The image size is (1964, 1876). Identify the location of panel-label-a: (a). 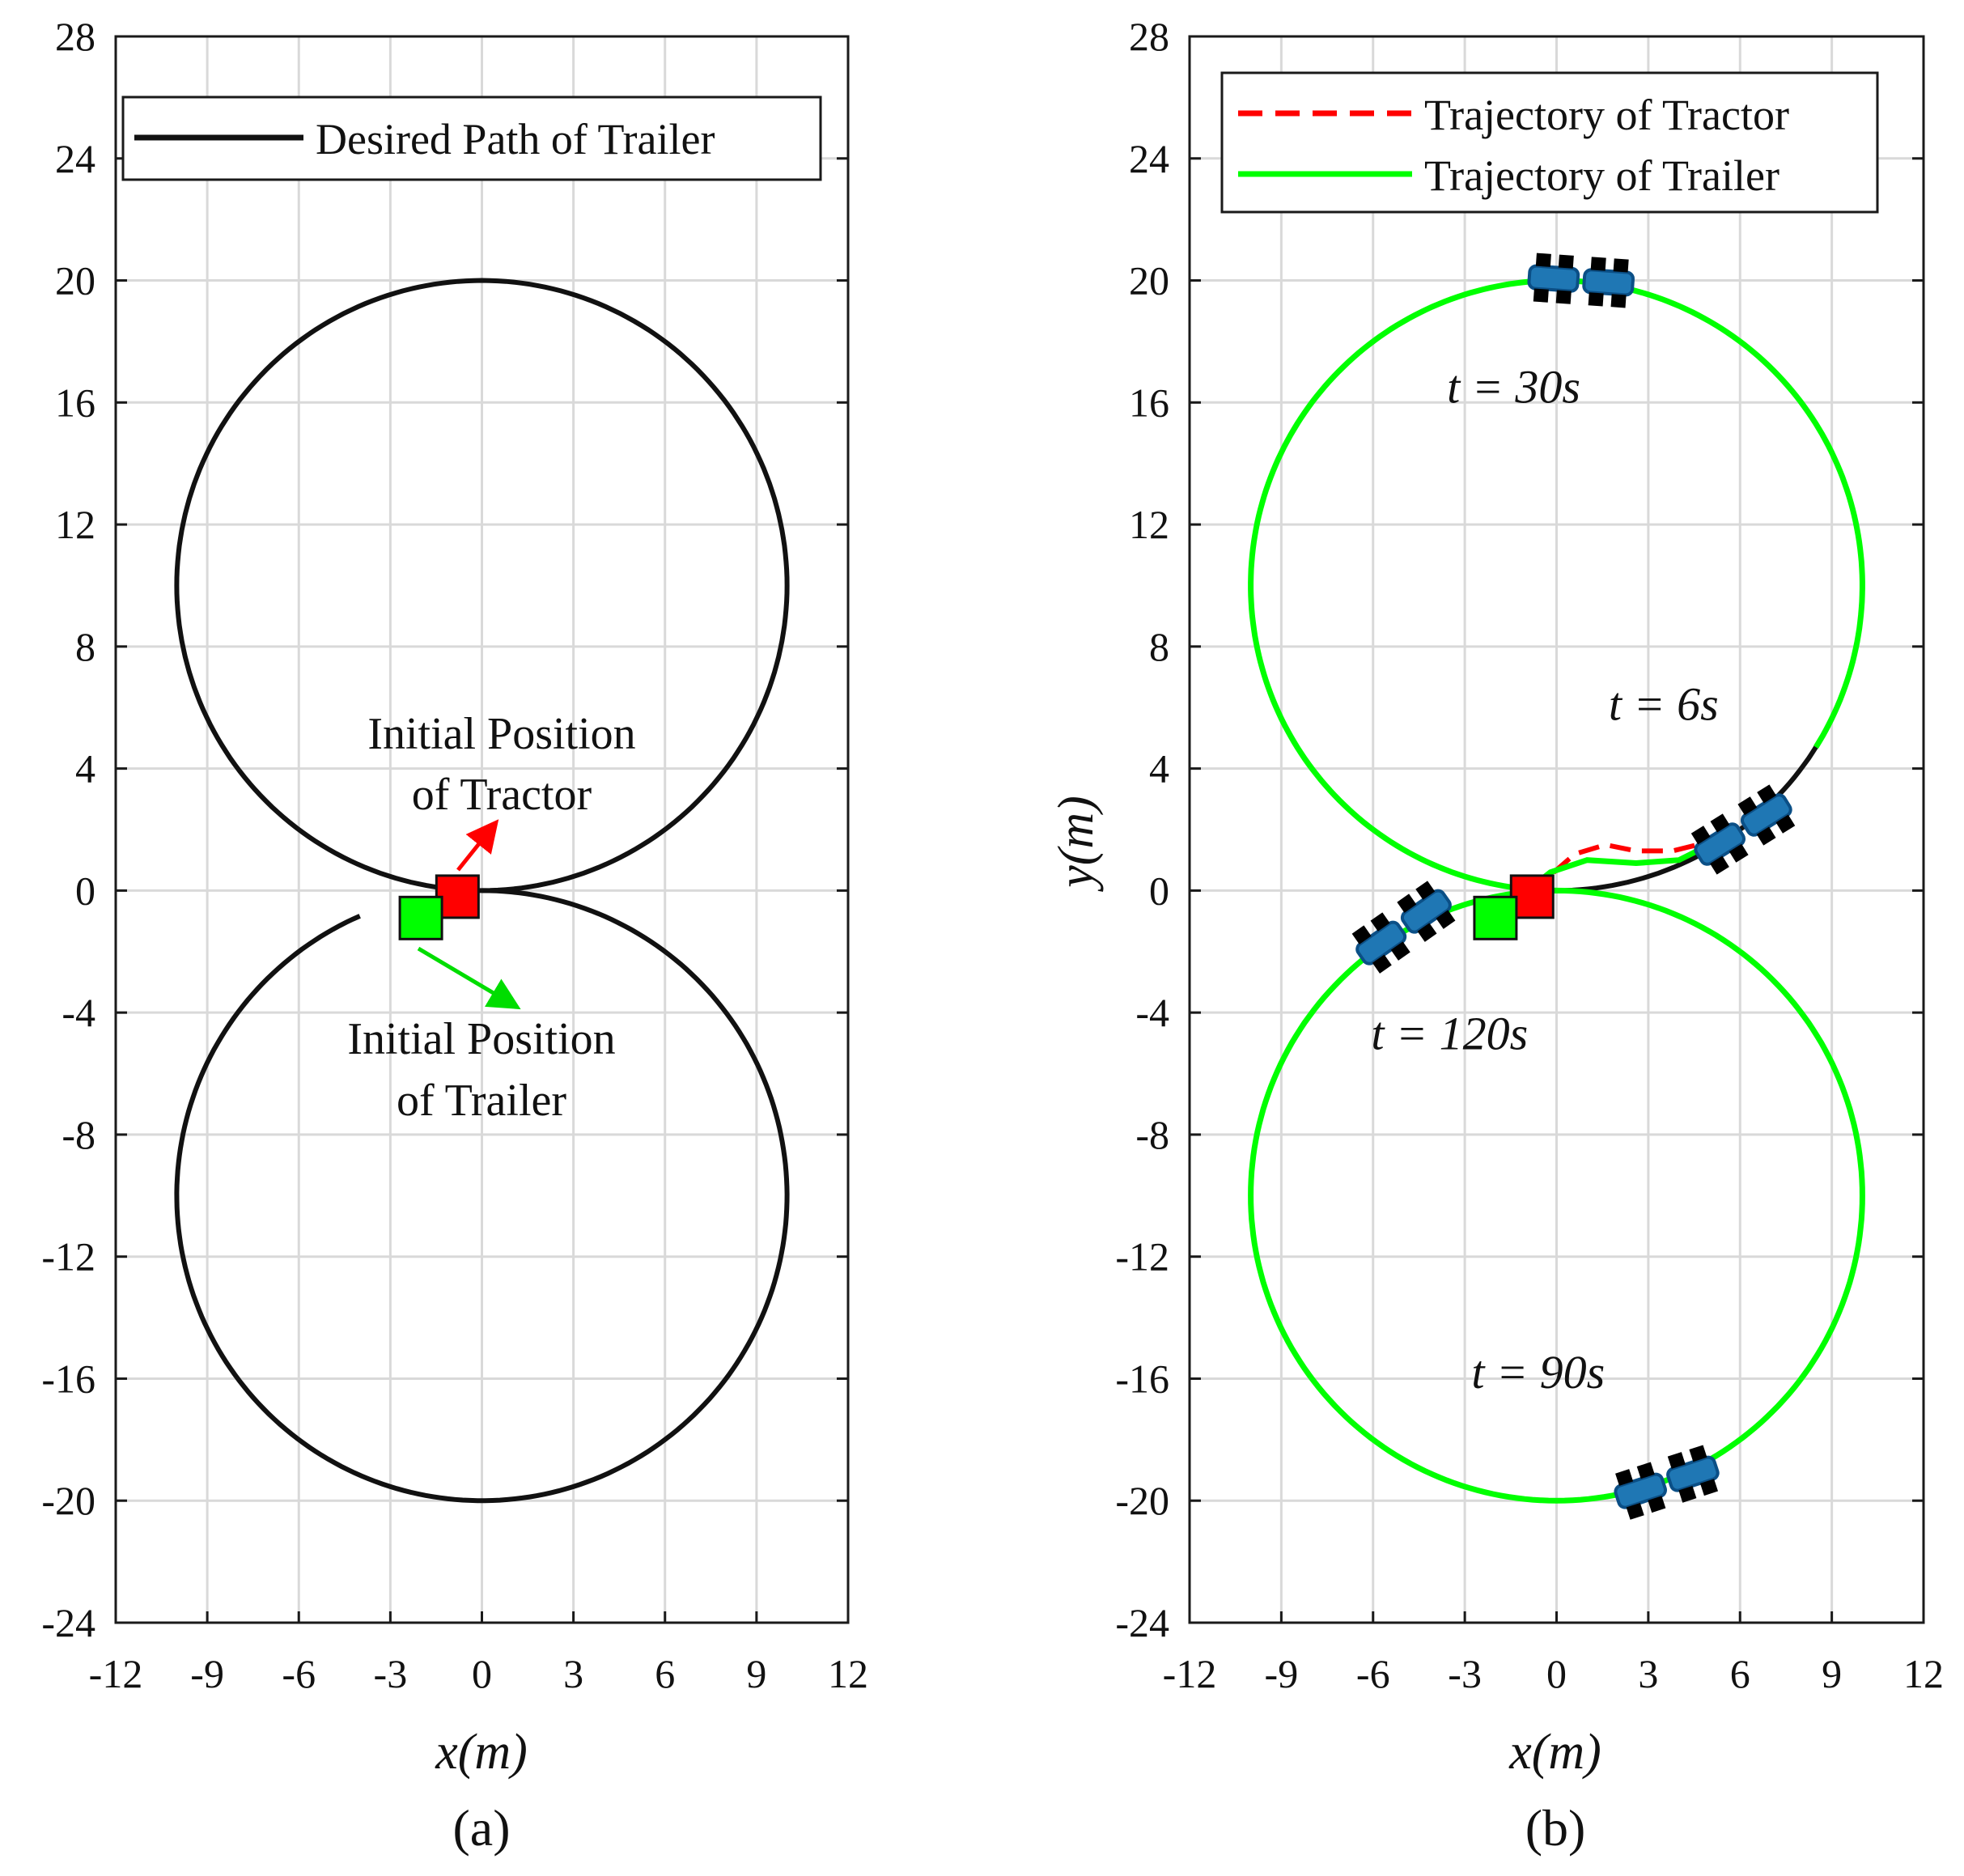
(481, 1828).